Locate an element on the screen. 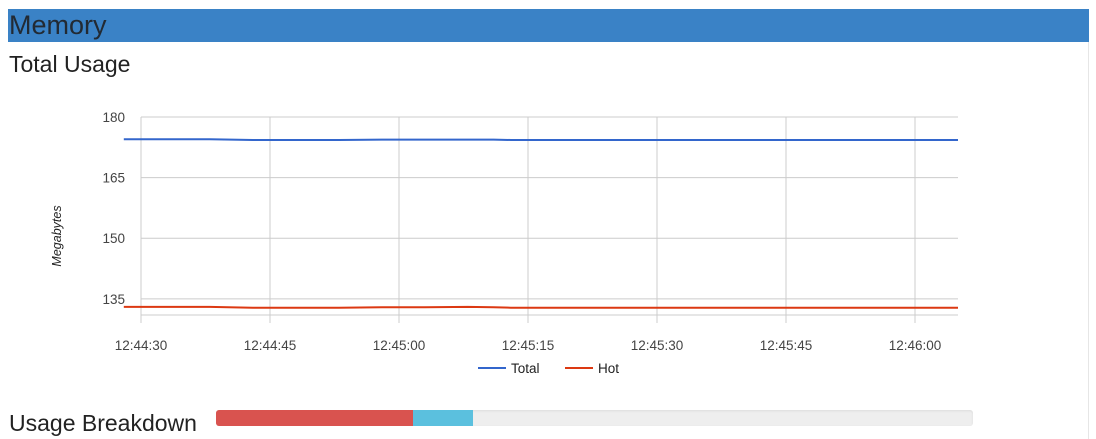 The width and height of the screenshot is (1096, 439). y-tick-label: 165 is located at coordinates (113, 178).